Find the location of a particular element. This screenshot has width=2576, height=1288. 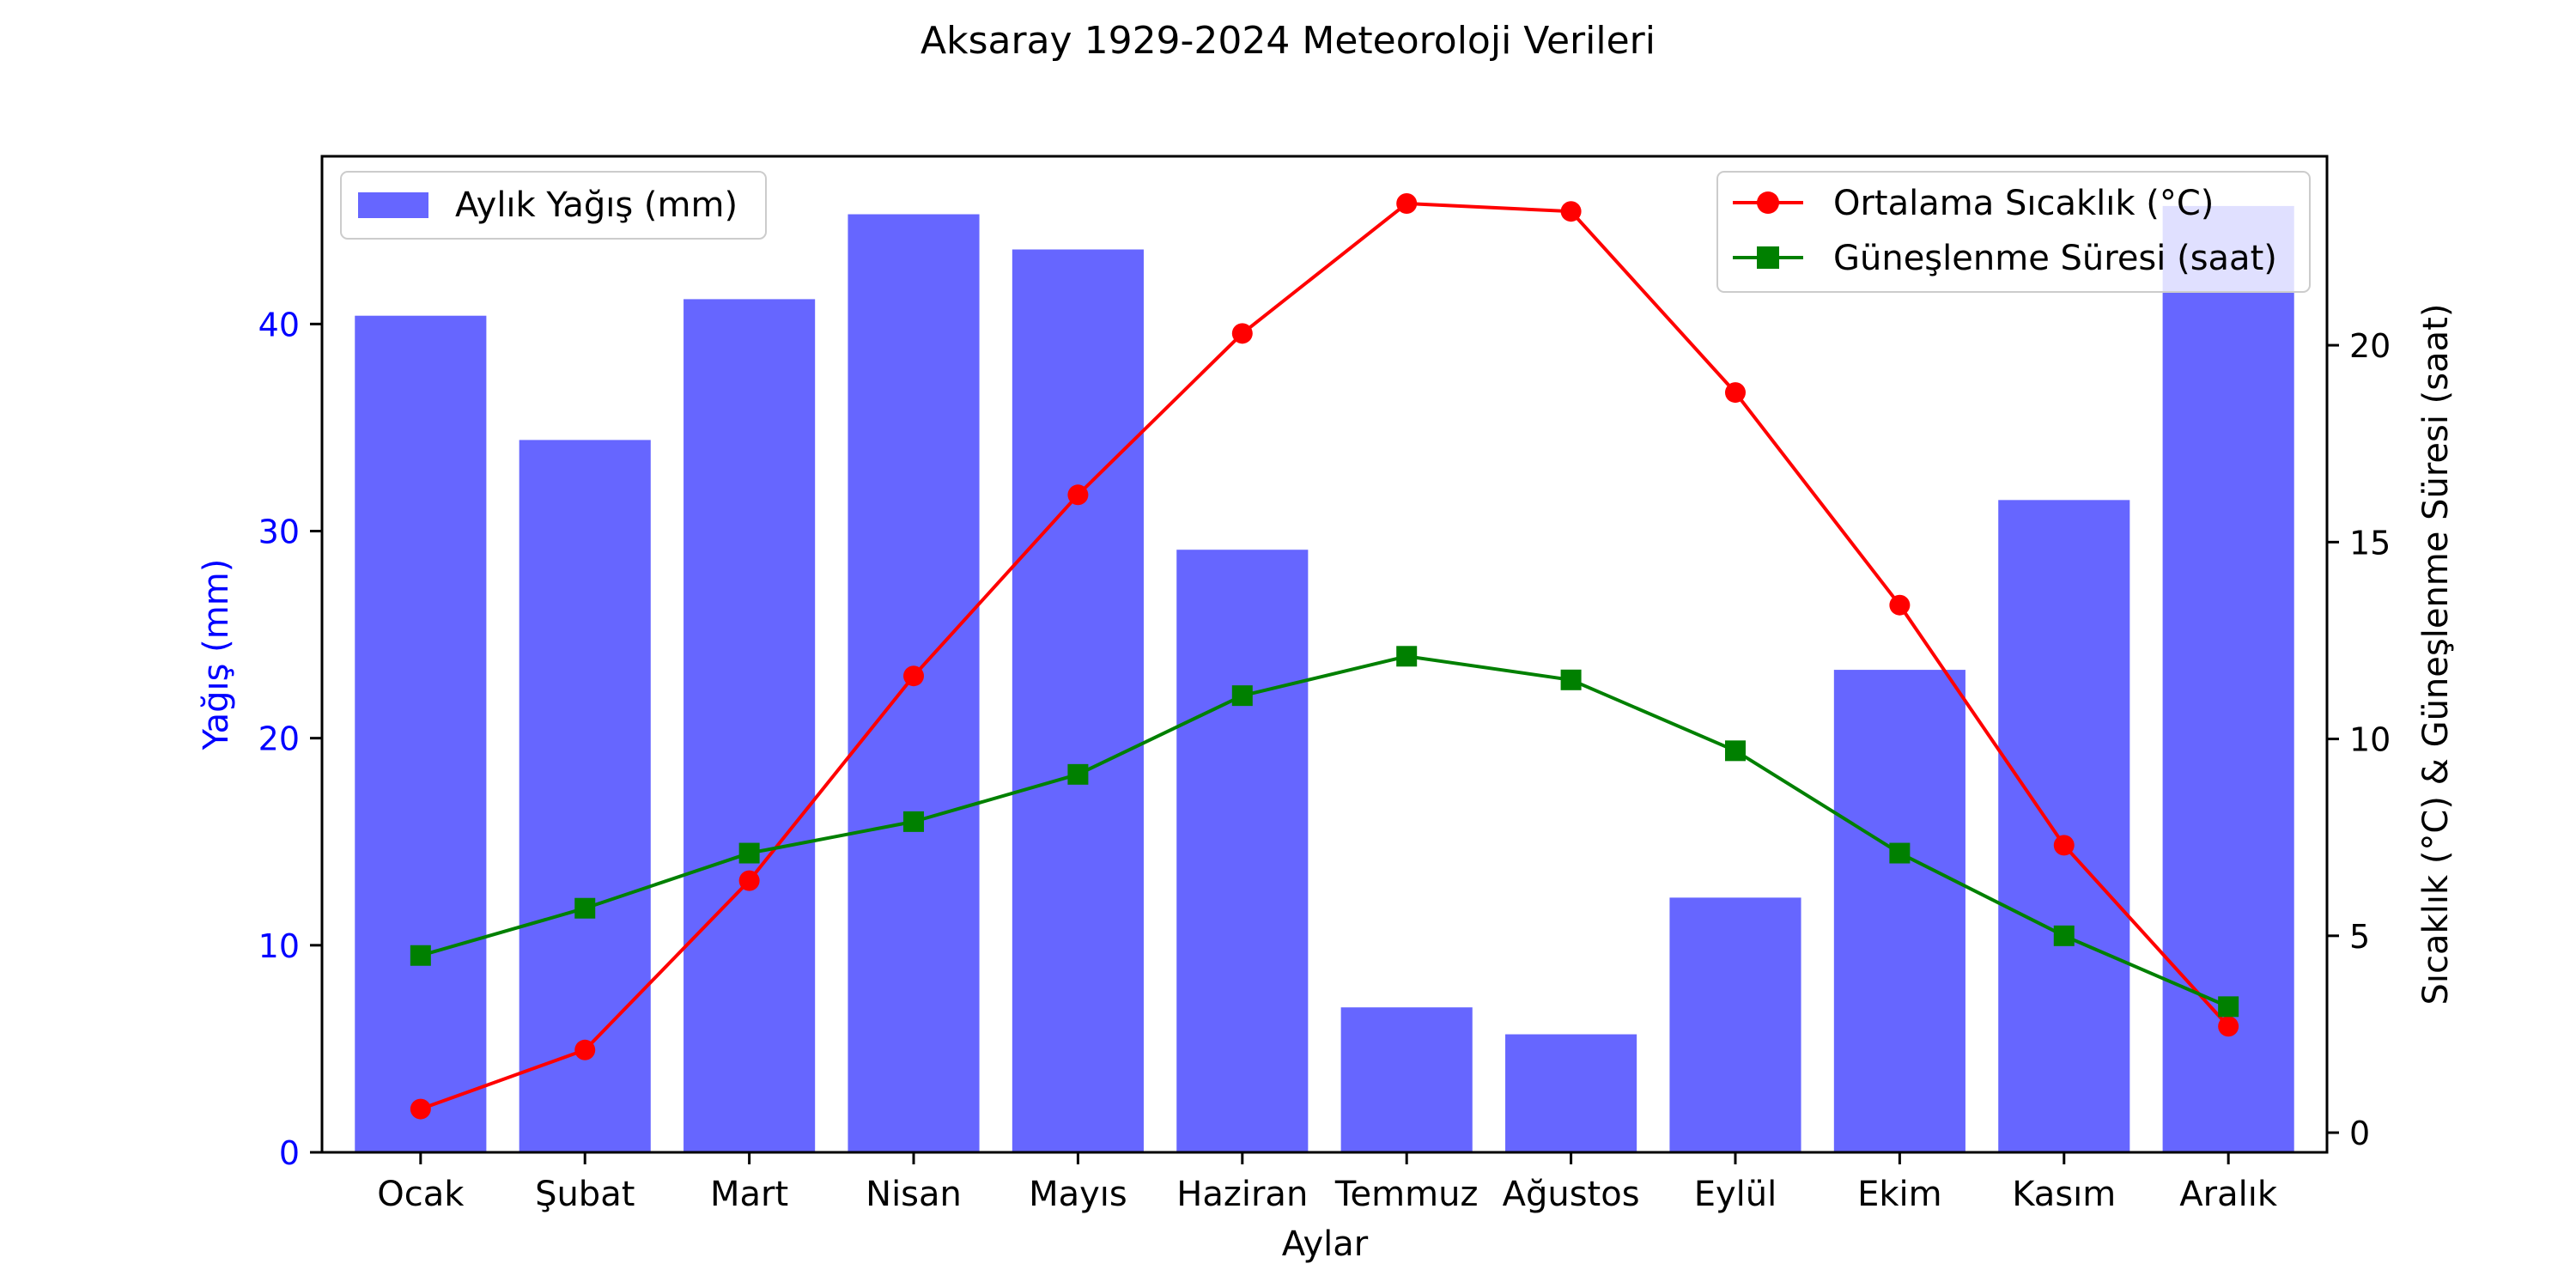

x-tick-label: Şubat is located at coordinates (585, 1195).